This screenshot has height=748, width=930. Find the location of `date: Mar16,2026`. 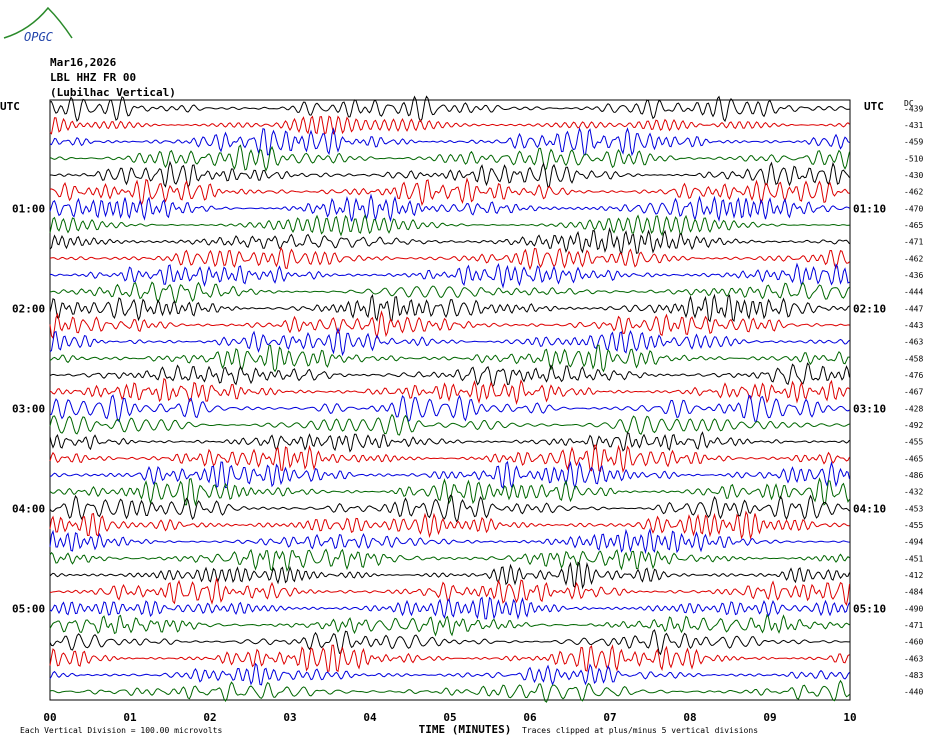

date: Mar16,2026 is located at coordinates (83, 62).